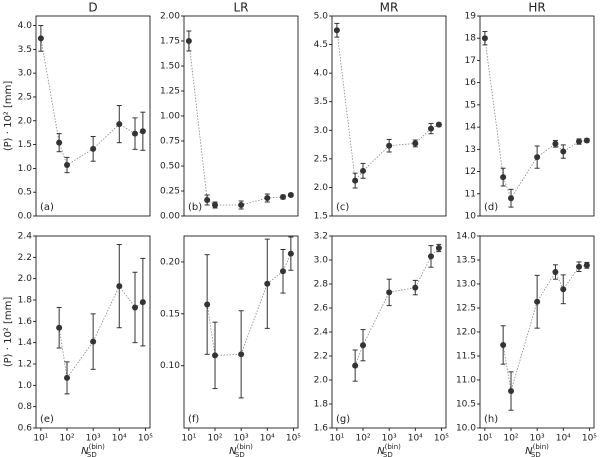 The image size is (600, 457). I want to click on y-tick-label: 10.0, so click(466, 429).